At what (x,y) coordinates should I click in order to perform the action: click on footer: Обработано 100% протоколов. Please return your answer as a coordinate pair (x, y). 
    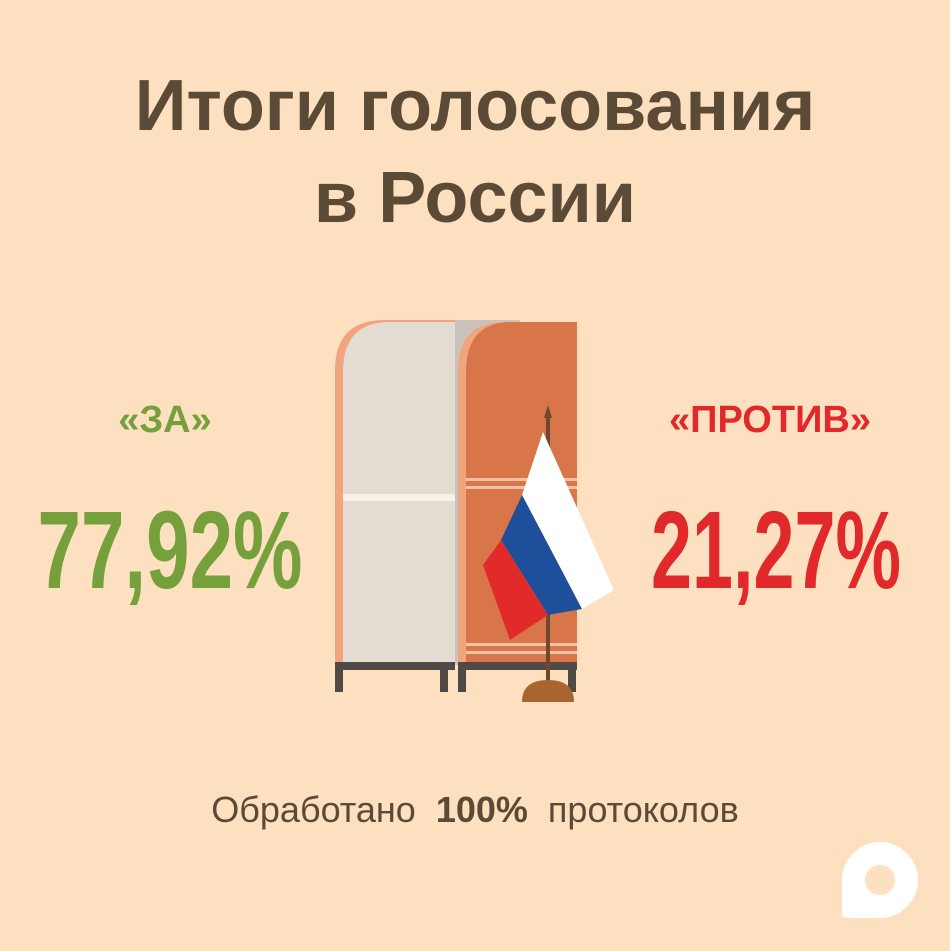
    Looking at the image, I should click on (474, 809).